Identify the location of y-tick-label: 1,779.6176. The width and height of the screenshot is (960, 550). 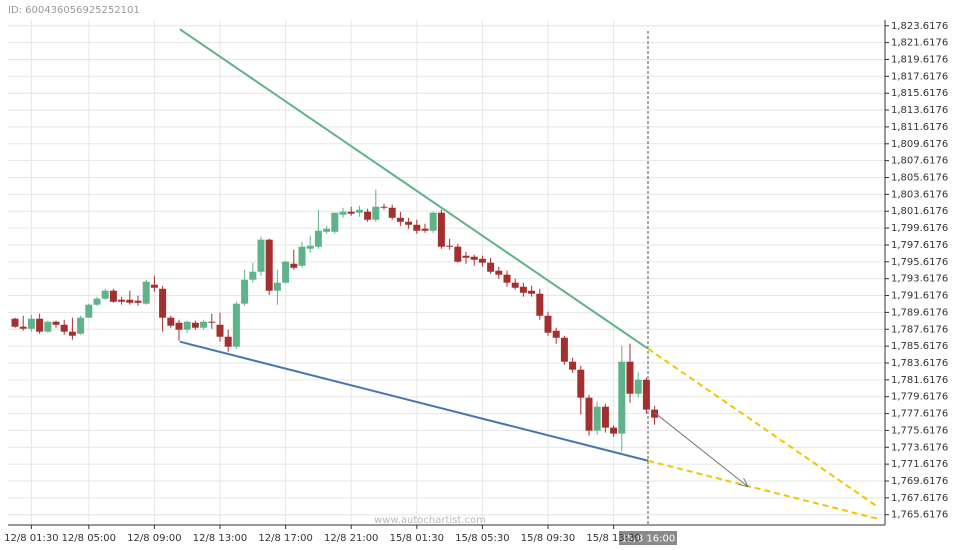
(919, 397).